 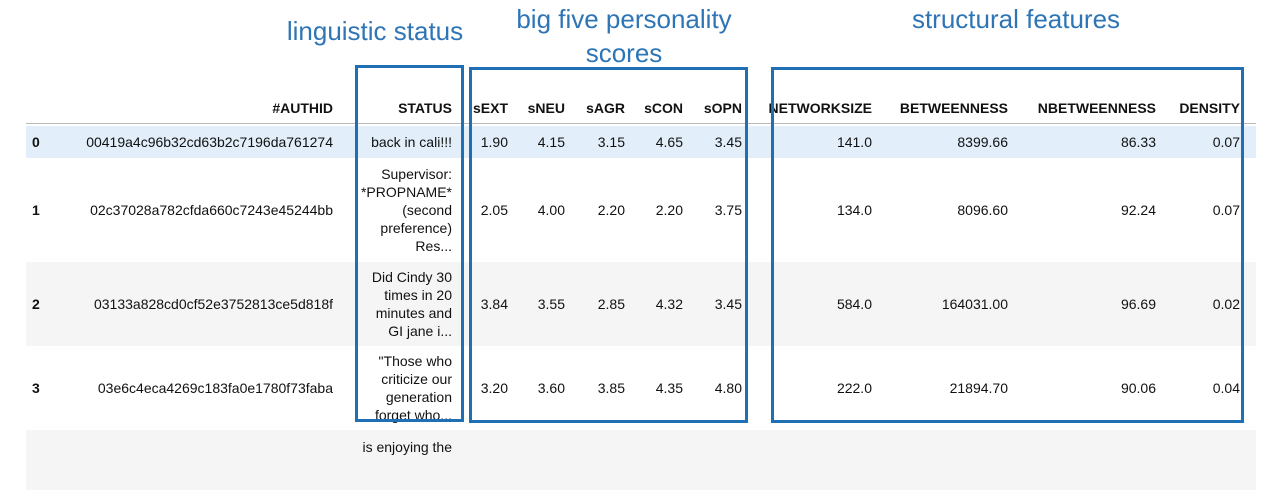 What do you see at coordinates (551, 210) in the screenshot?
I see `table-cell: 4.00` at bounding box center [551, 210].